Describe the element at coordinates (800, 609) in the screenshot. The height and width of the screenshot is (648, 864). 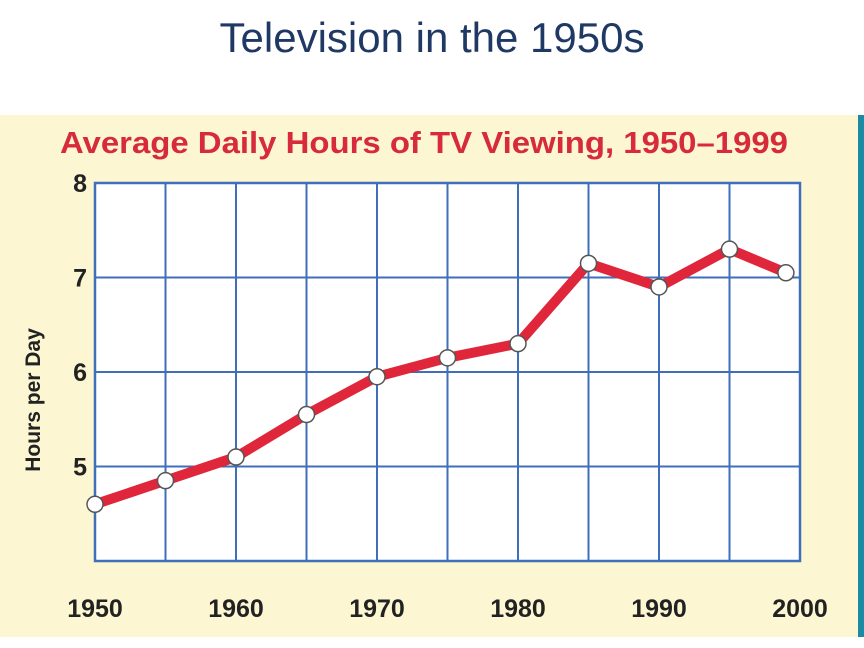
I see `x-tick-label: 2000` at that location.